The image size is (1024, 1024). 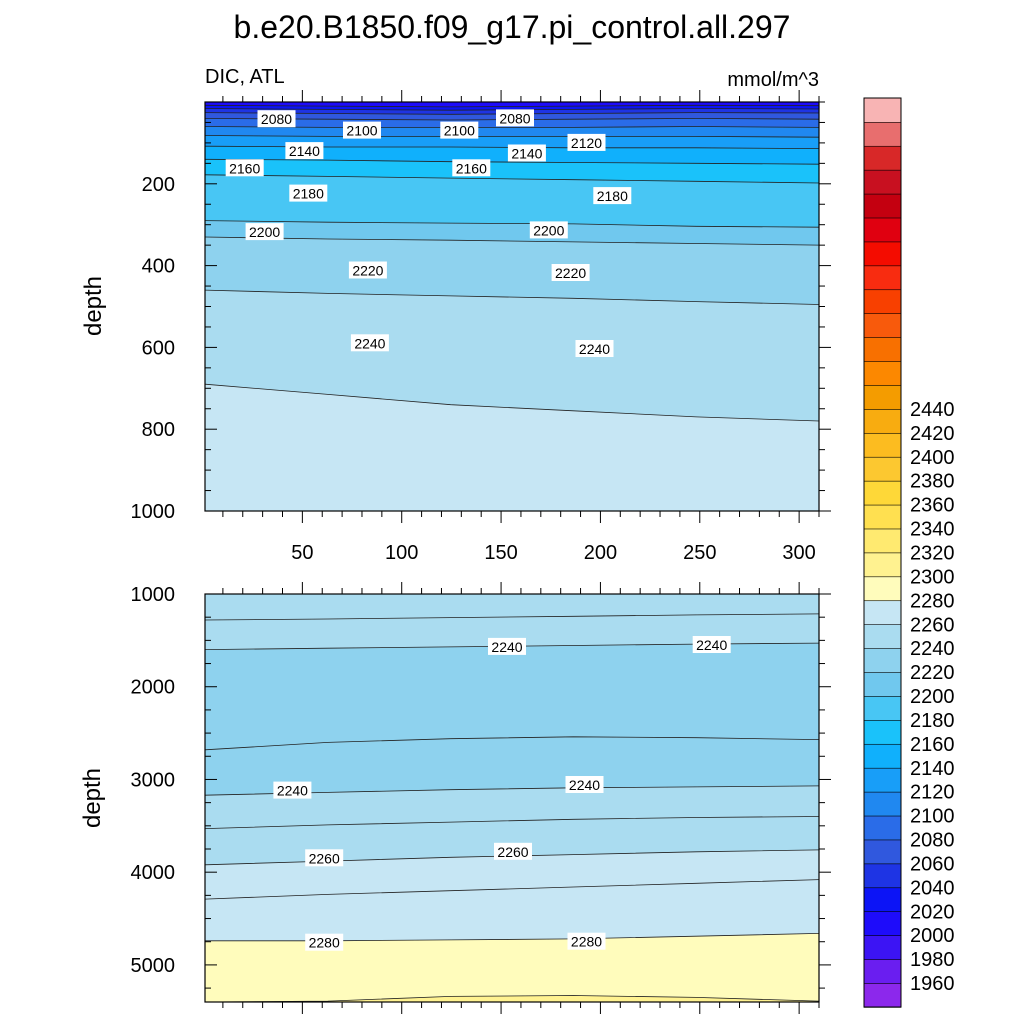 What do you see at coordinates (798, 553) in the screenshot?
I see `x-tick-label: 300` at bounding box center [798, 553].